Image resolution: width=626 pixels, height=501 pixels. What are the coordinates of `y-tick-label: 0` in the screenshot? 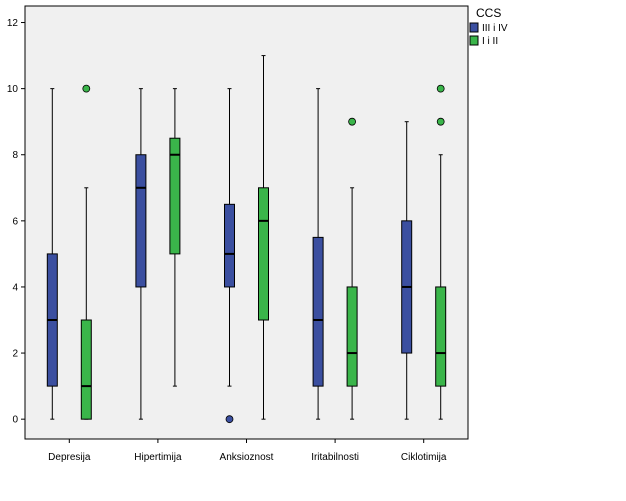 It's located at (15, 420).